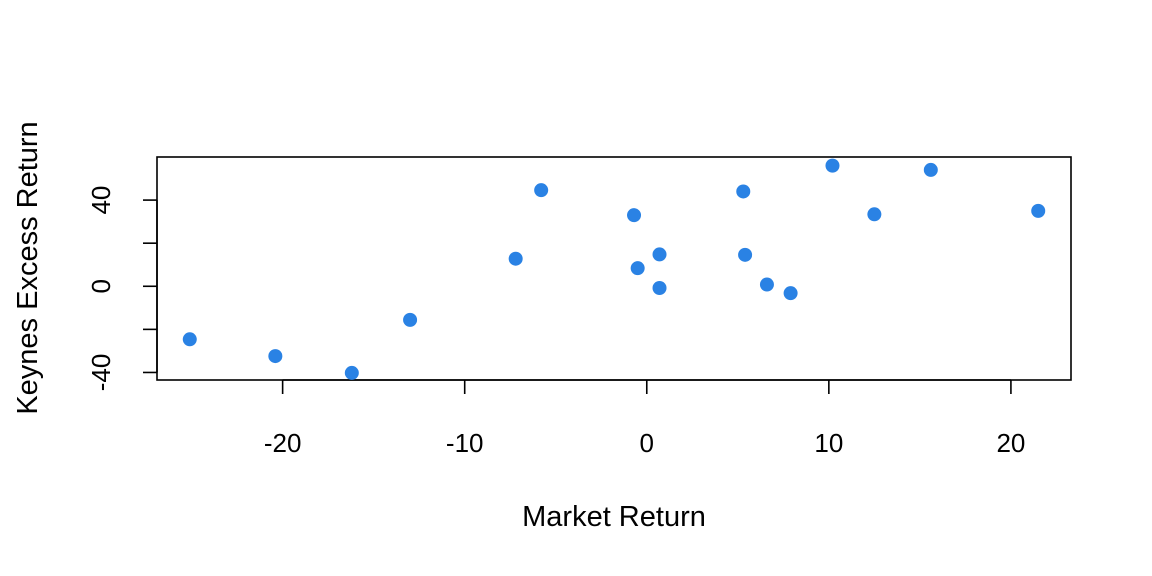 Image resolution: width=1152 pixels, height=576 pixels. Describe the element at coordinates (28, 267) in the screenshot. I see `y-axis-title: Keynes Excess Return` at that location.